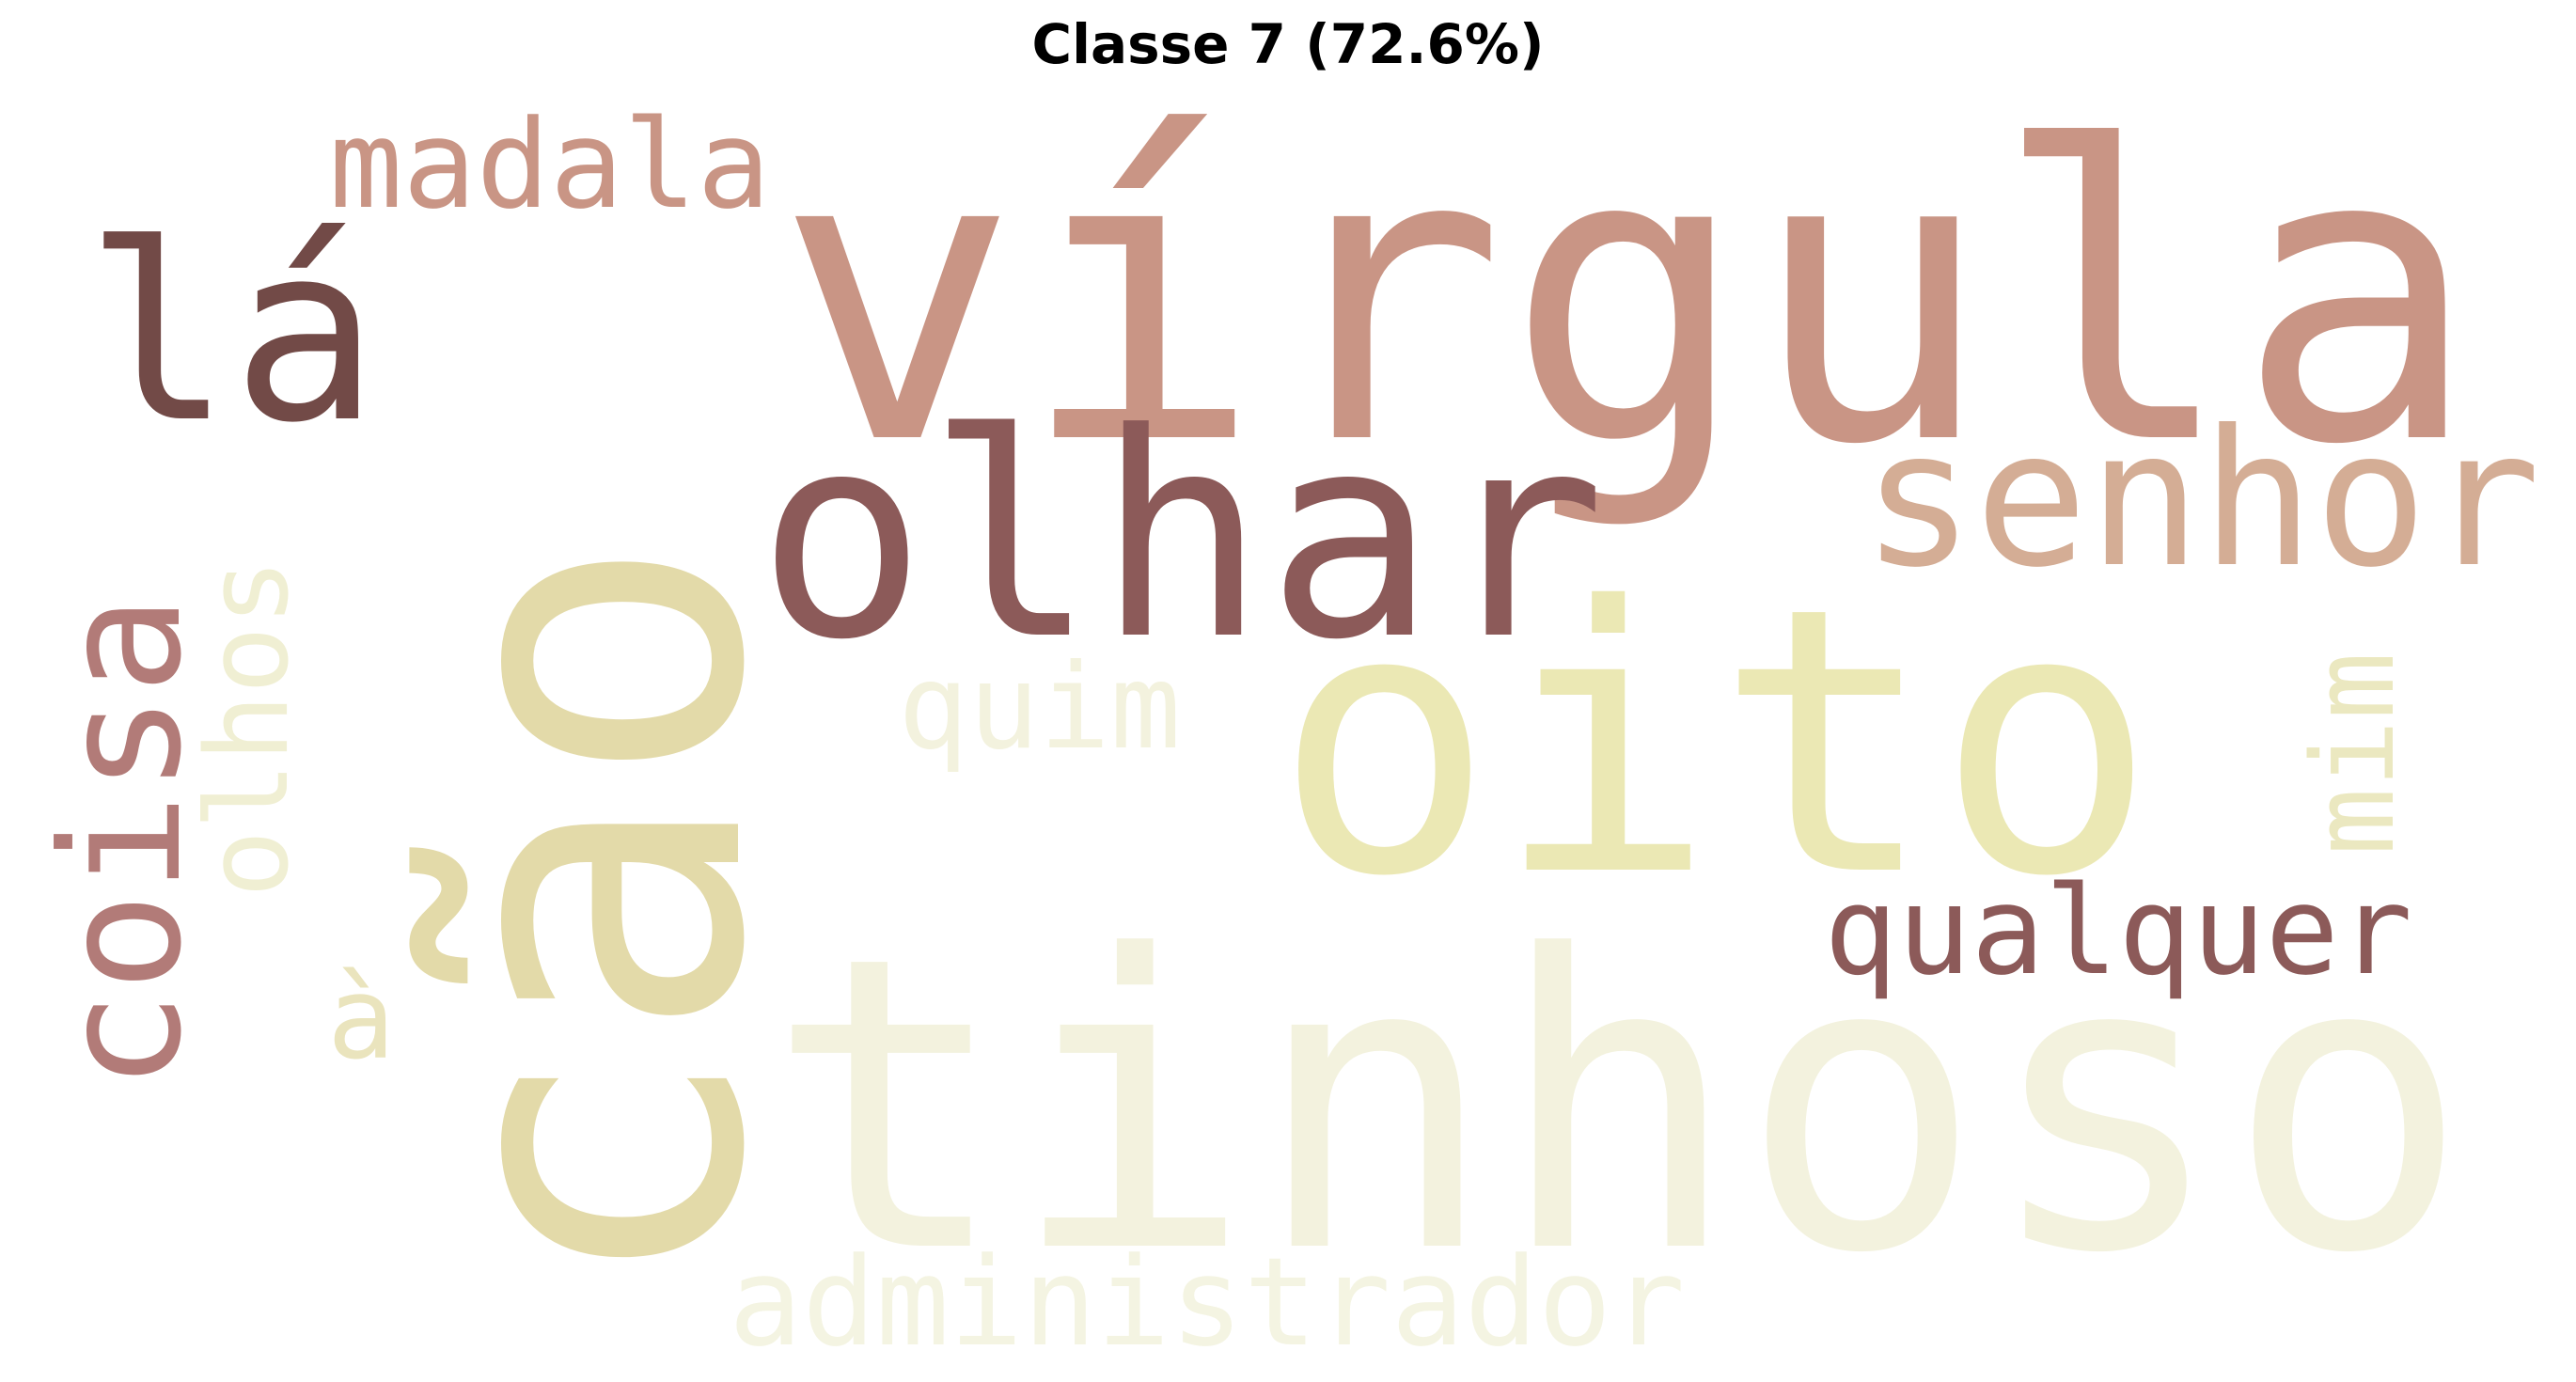 The width and height of the screenshot is (2576, 1382). I want to click on word-cao: cão, so click(593, 915).